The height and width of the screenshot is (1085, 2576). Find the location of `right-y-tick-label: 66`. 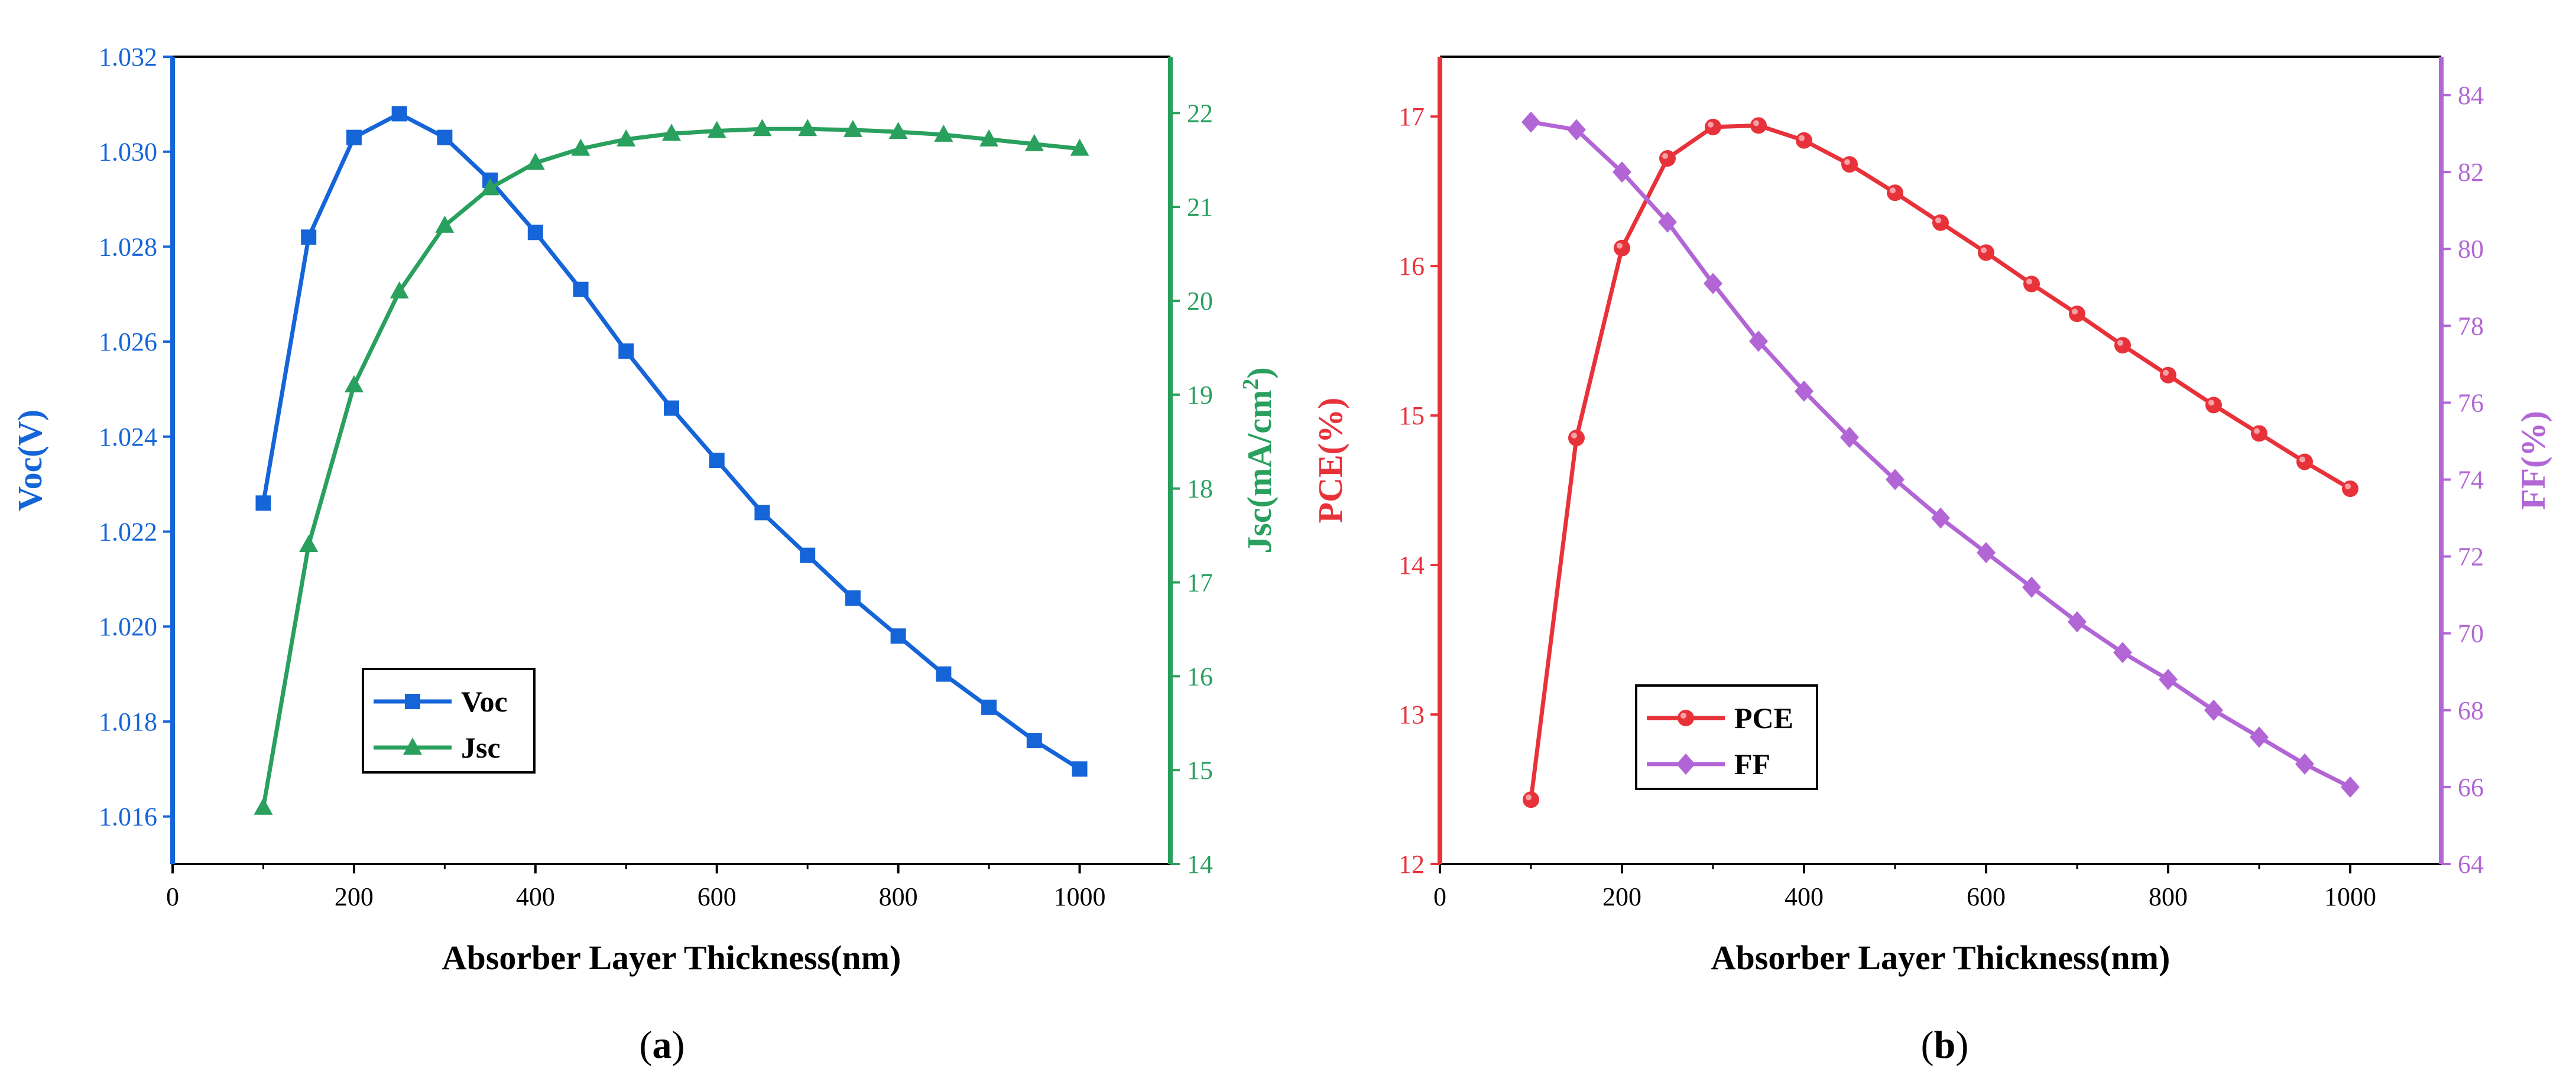

right-y-tick-label: 66 is located at coordinates (2471, 787).